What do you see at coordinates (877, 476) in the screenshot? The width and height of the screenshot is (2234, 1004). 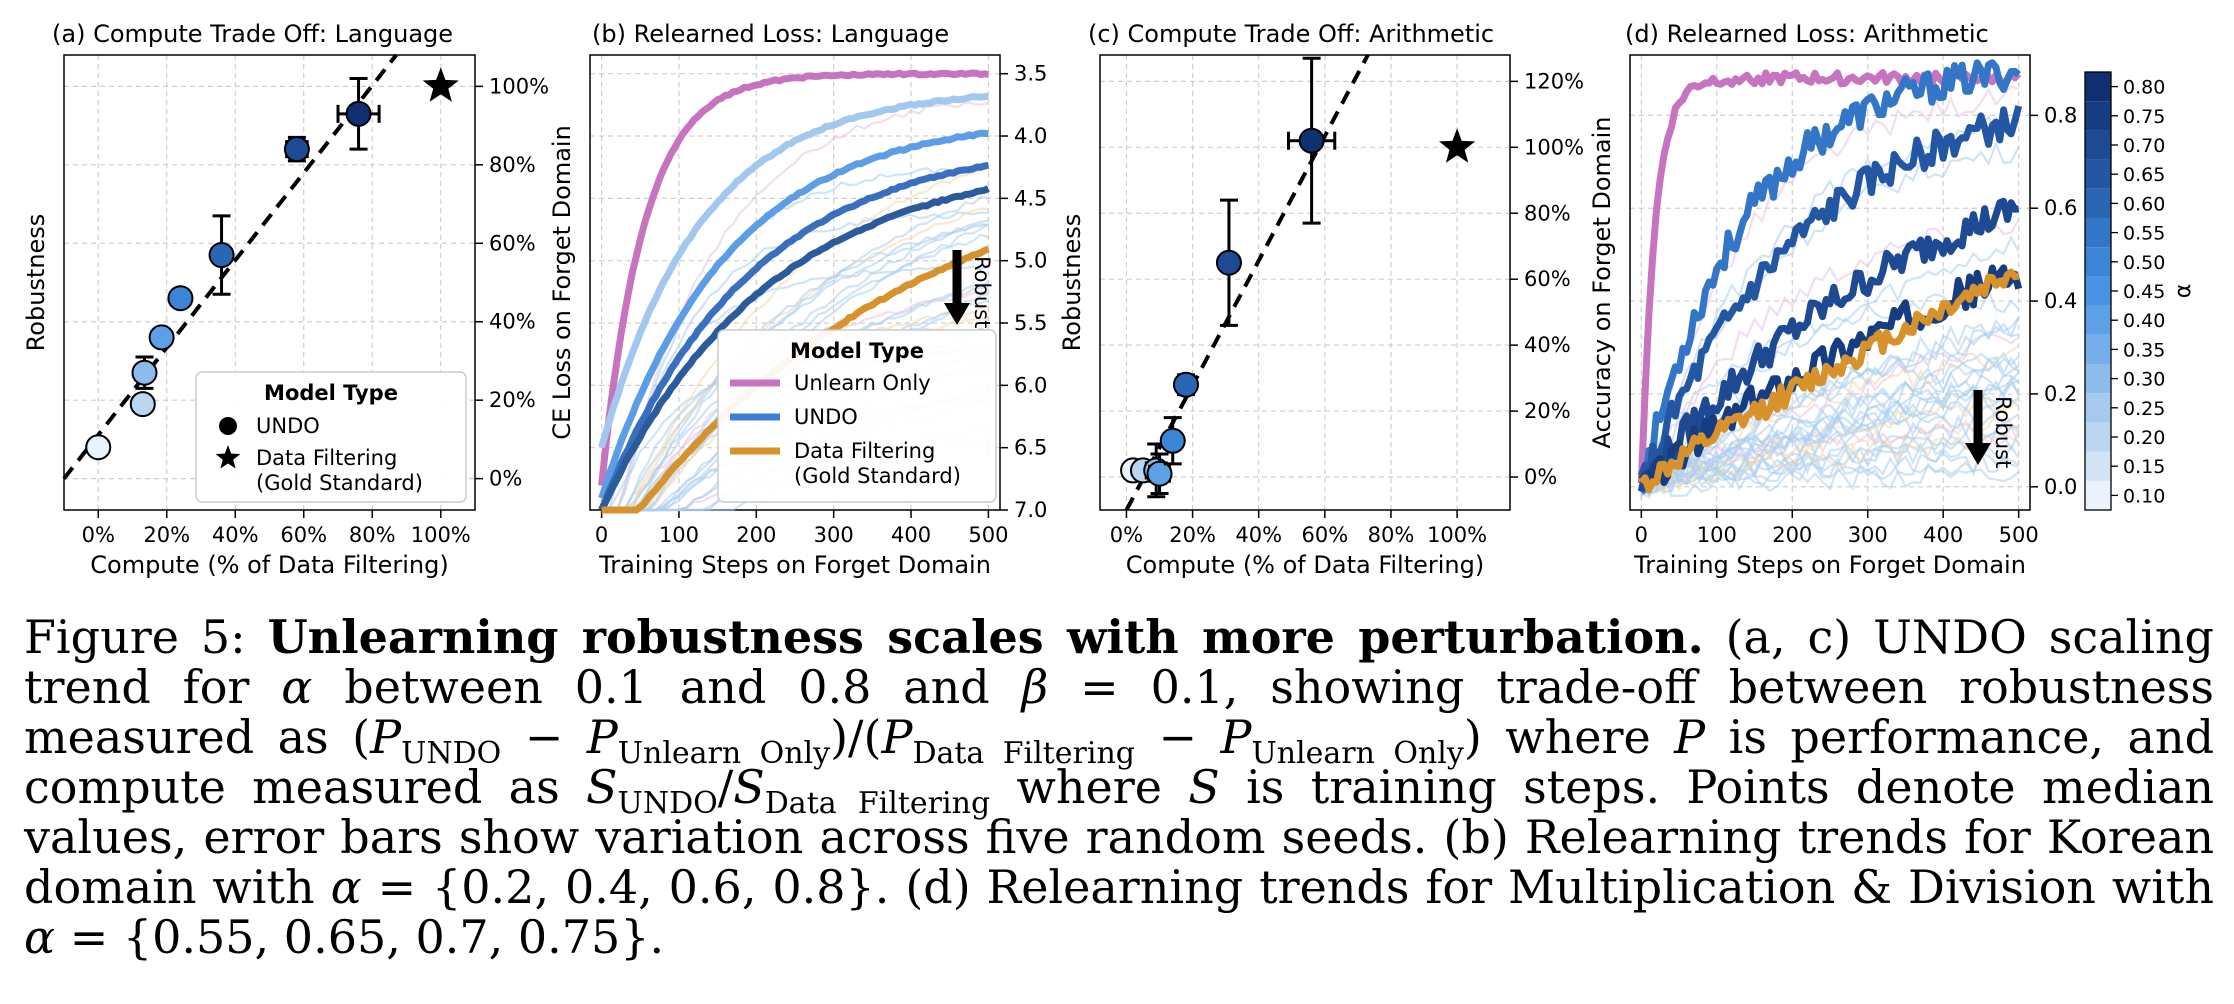 I see `legend-label-line2: (Gold Standard)` at bounding box center [877, 476].